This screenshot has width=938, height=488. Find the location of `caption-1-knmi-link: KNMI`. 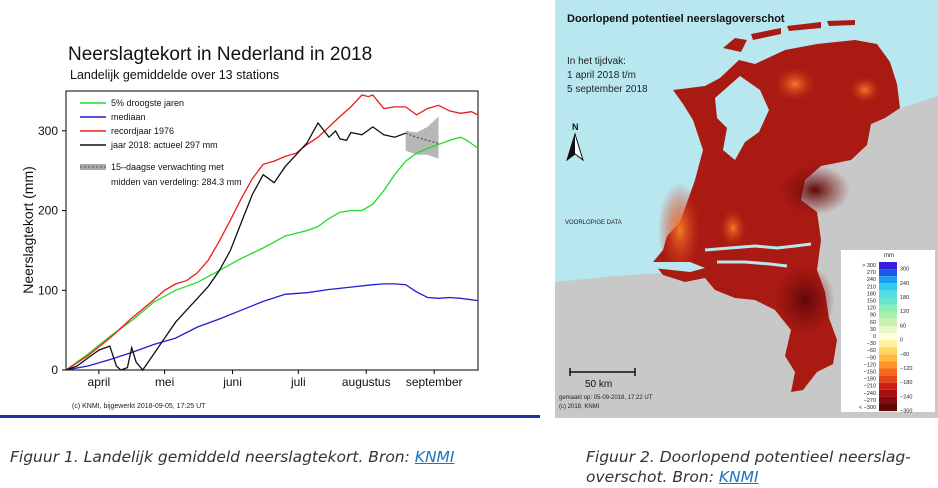

caption-1-knmi-link: KNMI is located at coordinates (434, 457).